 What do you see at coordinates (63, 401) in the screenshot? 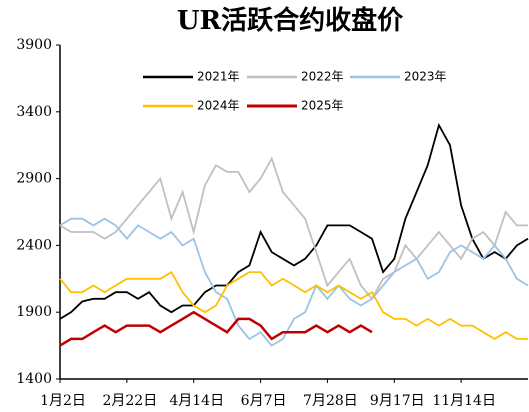
I see `x-tick-label: 1月2日` at bounding box center [63, 401].